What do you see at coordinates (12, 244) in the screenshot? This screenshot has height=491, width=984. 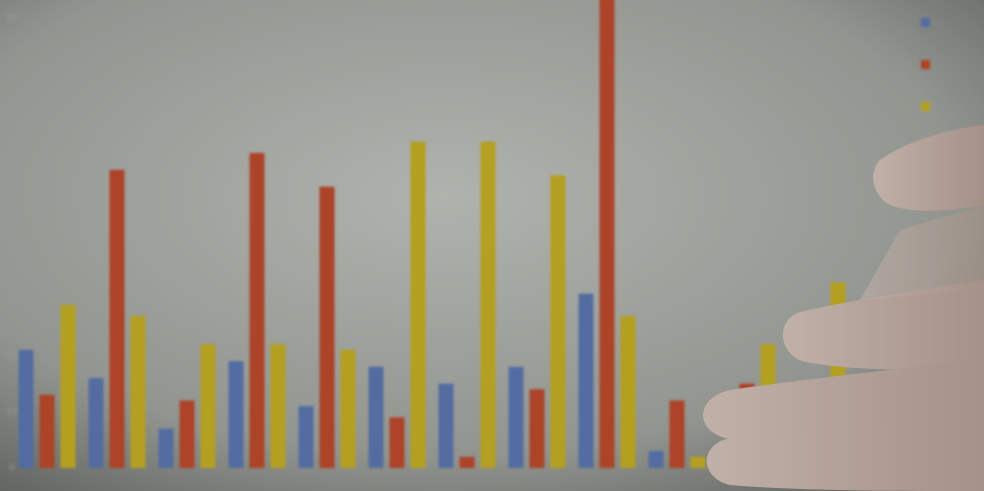 I see `y-tick-label: 40` at bounding box center [12, 244].